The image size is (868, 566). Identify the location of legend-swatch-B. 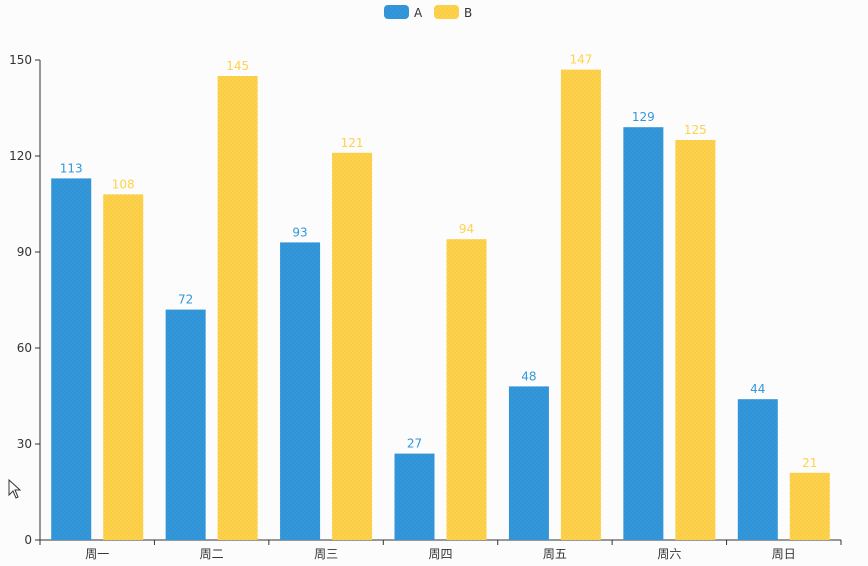
(446, 12).